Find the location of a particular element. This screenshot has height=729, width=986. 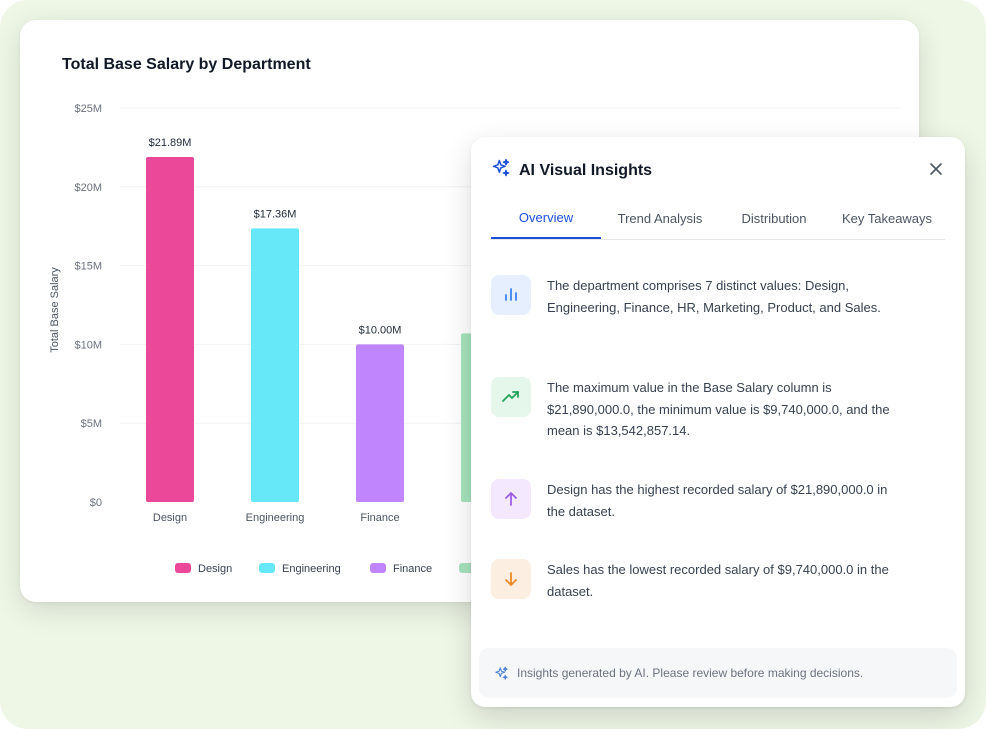

chart-title: Total Base Salary by Department is located at coordinates (186, 64).